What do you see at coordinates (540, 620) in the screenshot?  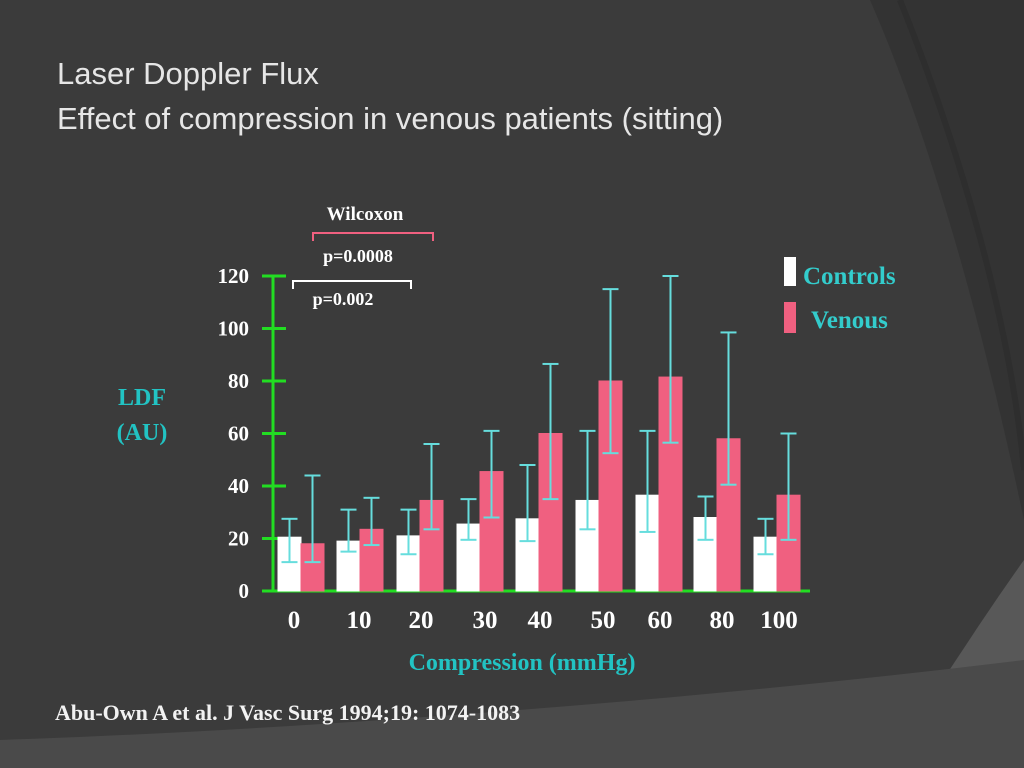 I see `x-tick-label-40: 40` at bounding box center [540, 620].